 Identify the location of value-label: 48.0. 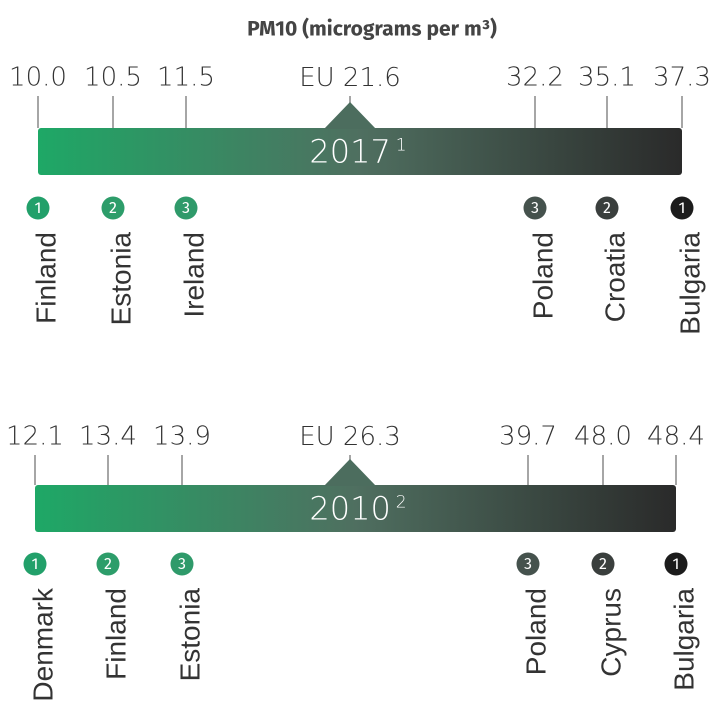
(603, 437).